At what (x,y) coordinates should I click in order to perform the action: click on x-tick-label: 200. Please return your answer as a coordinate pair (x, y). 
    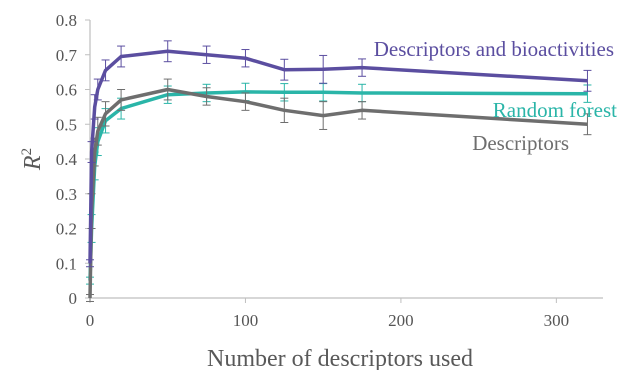
    Looking at the image, I should click on (401, 320).